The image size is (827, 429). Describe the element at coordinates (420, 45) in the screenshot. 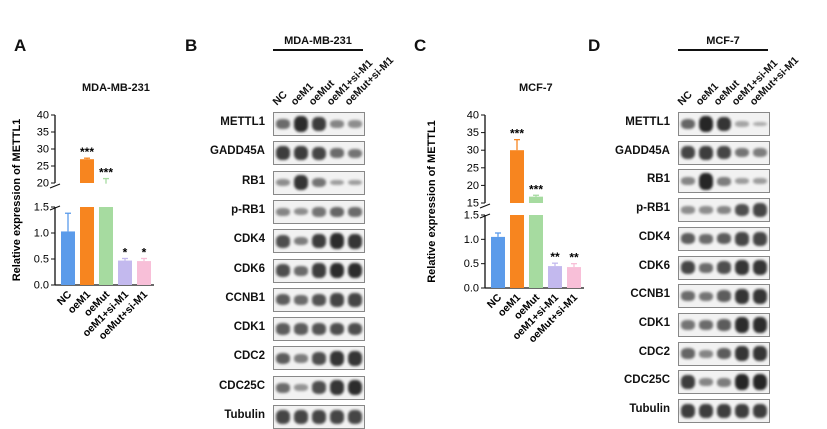

I see `panel-letter-c: C` at that location.